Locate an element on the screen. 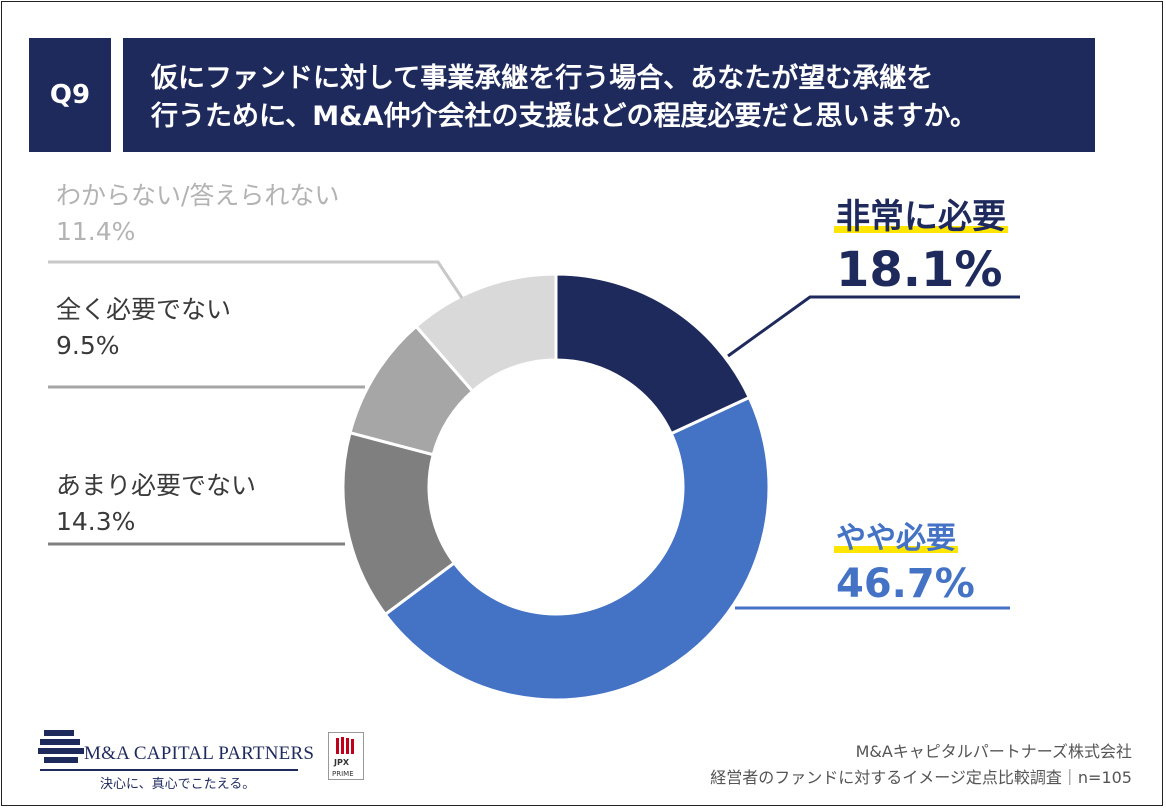  slice-value-3: 9.5% is located at coordinates (88, 345).